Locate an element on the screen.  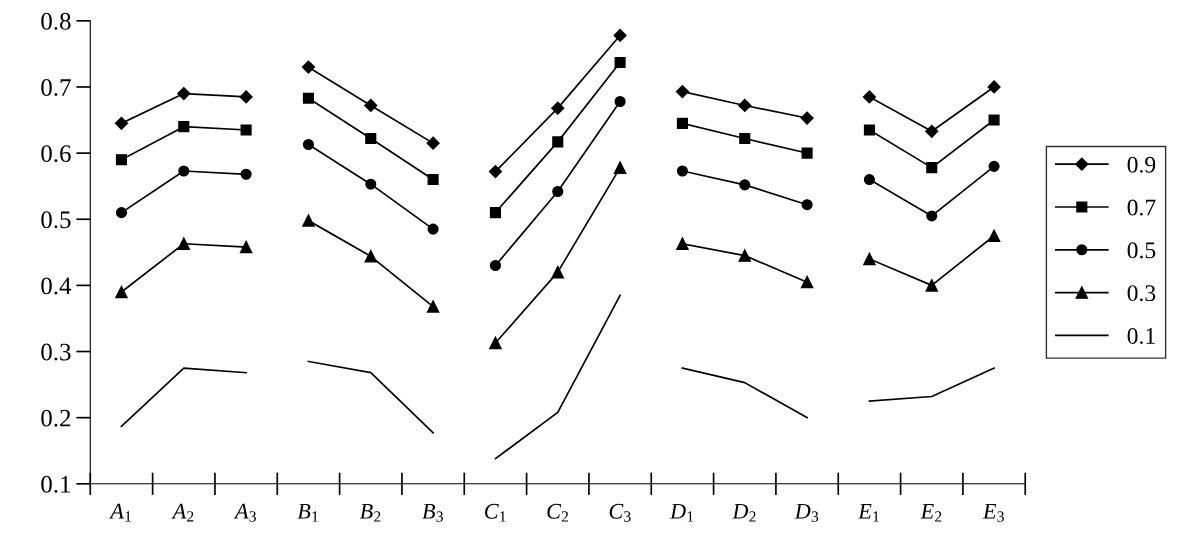
y-tick-label: 0.4 is located at coordinates (56, 286).